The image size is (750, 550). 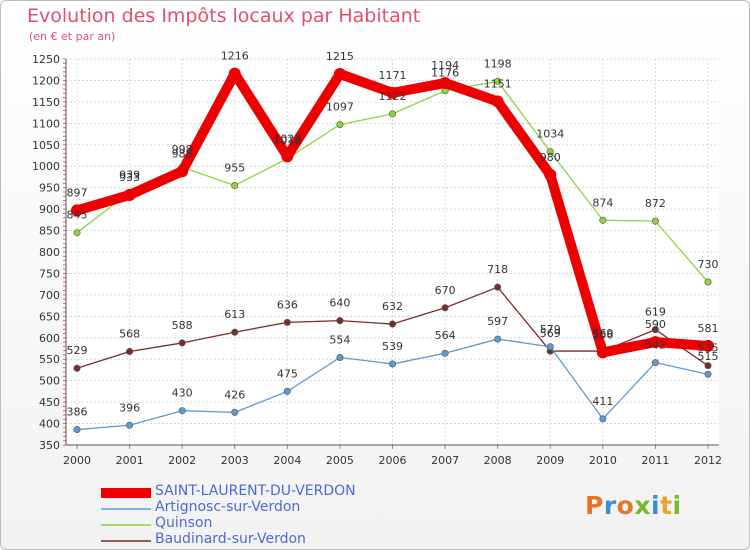 What do you see at coordinates (234, 168) in the screenshot?
I see `data-label: 955` at bounding box center [234, 168].